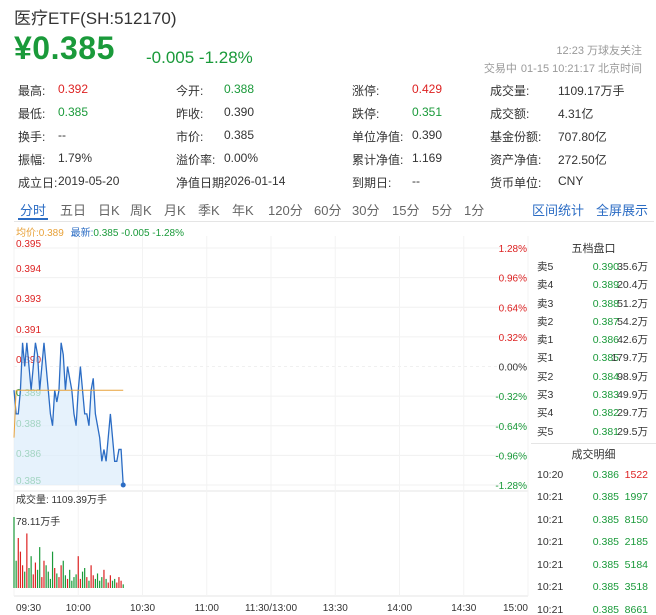 This screenshot has height=615, width=656. I want to click on pct-tick-label: -0.32%, so click(511, 397).